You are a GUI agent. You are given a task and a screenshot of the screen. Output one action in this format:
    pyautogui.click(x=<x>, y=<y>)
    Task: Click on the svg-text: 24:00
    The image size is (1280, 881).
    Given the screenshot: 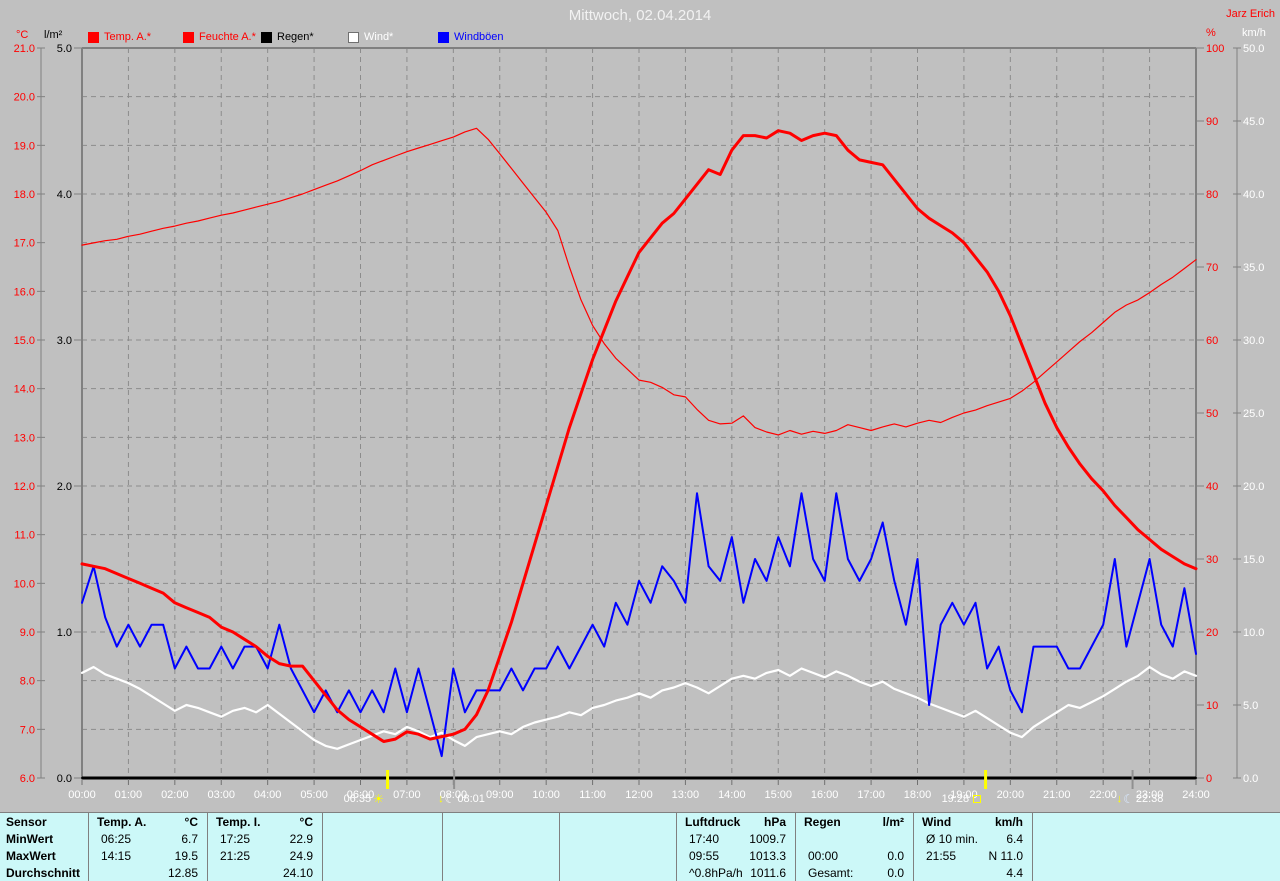 What is the action you would take?
    pyautogui.click(x=1196, y=795)
    